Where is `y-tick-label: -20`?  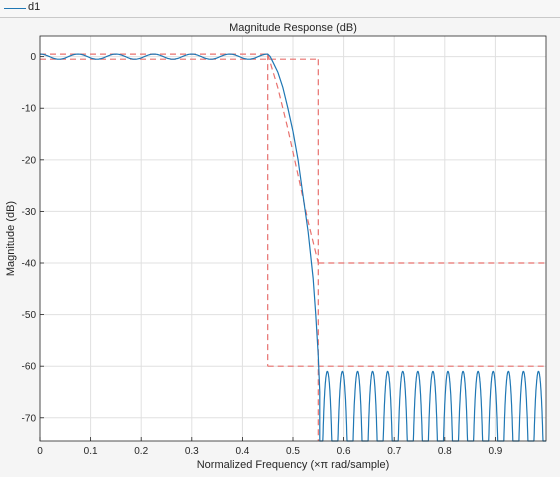 y-tick-label: -20 is located at coordinates (29, 160).